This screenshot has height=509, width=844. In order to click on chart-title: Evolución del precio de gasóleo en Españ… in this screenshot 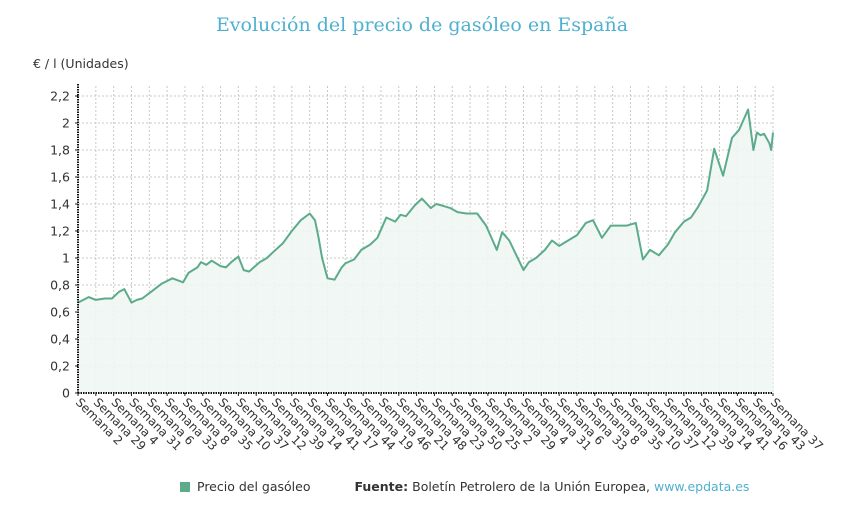, I will do `click(422, 25)`.